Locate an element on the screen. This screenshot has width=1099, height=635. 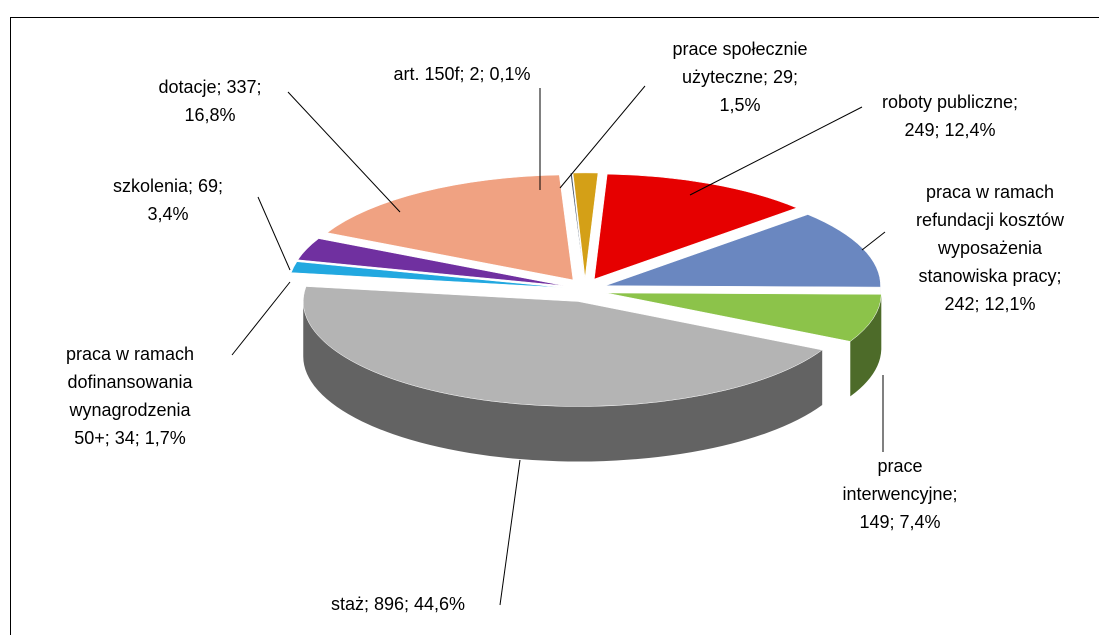
data-label: prace is located at coordinates (899, 466).